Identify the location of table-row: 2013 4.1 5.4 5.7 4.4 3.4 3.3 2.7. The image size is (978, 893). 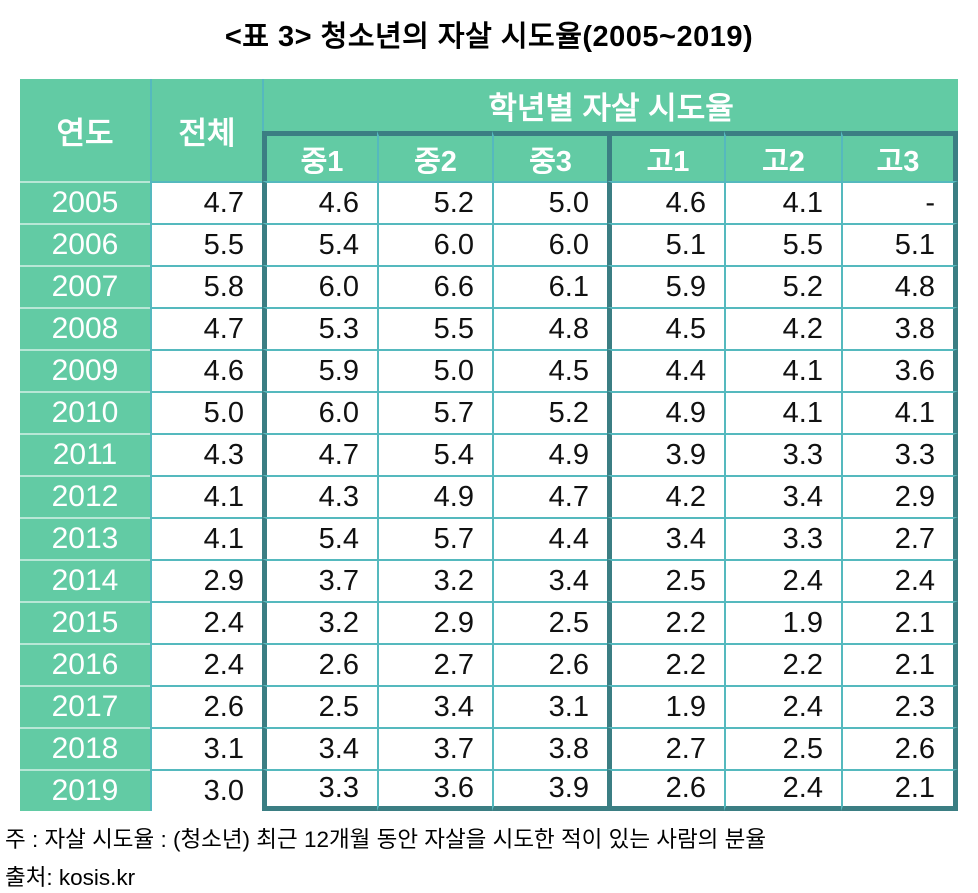
(489, 538).